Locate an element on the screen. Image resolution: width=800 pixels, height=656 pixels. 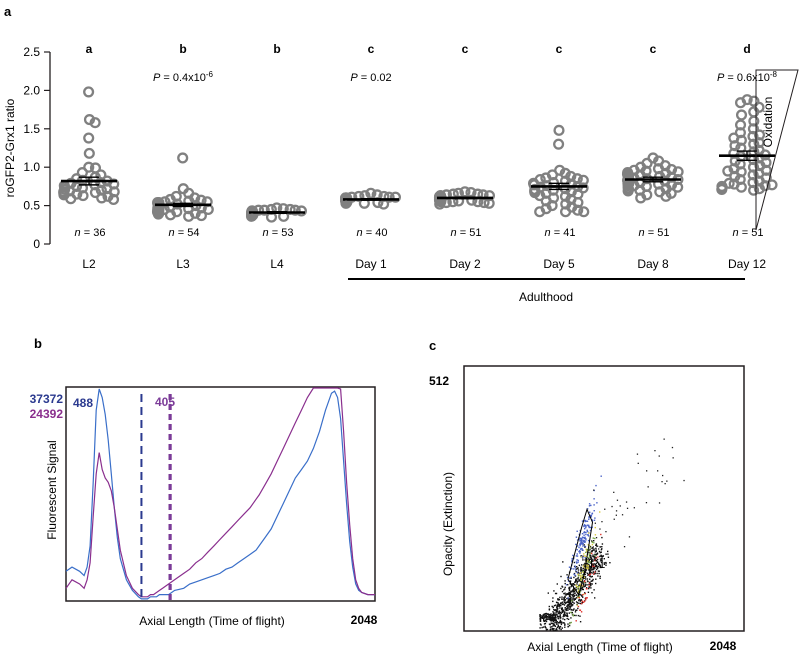
a-sig-letter: c is located at coordinates (465, 49).